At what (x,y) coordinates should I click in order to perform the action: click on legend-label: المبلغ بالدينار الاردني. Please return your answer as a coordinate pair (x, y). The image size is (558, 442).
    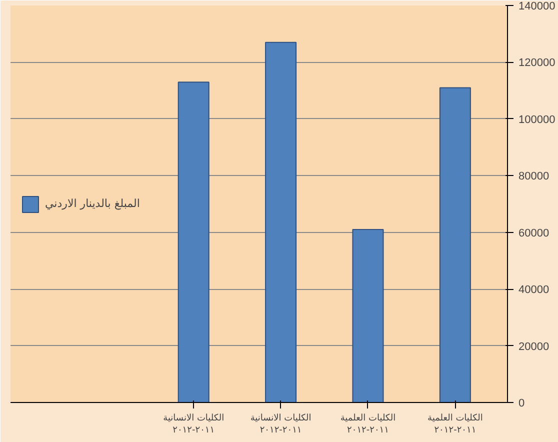
    Looking at the image, I should click on (92, 203).